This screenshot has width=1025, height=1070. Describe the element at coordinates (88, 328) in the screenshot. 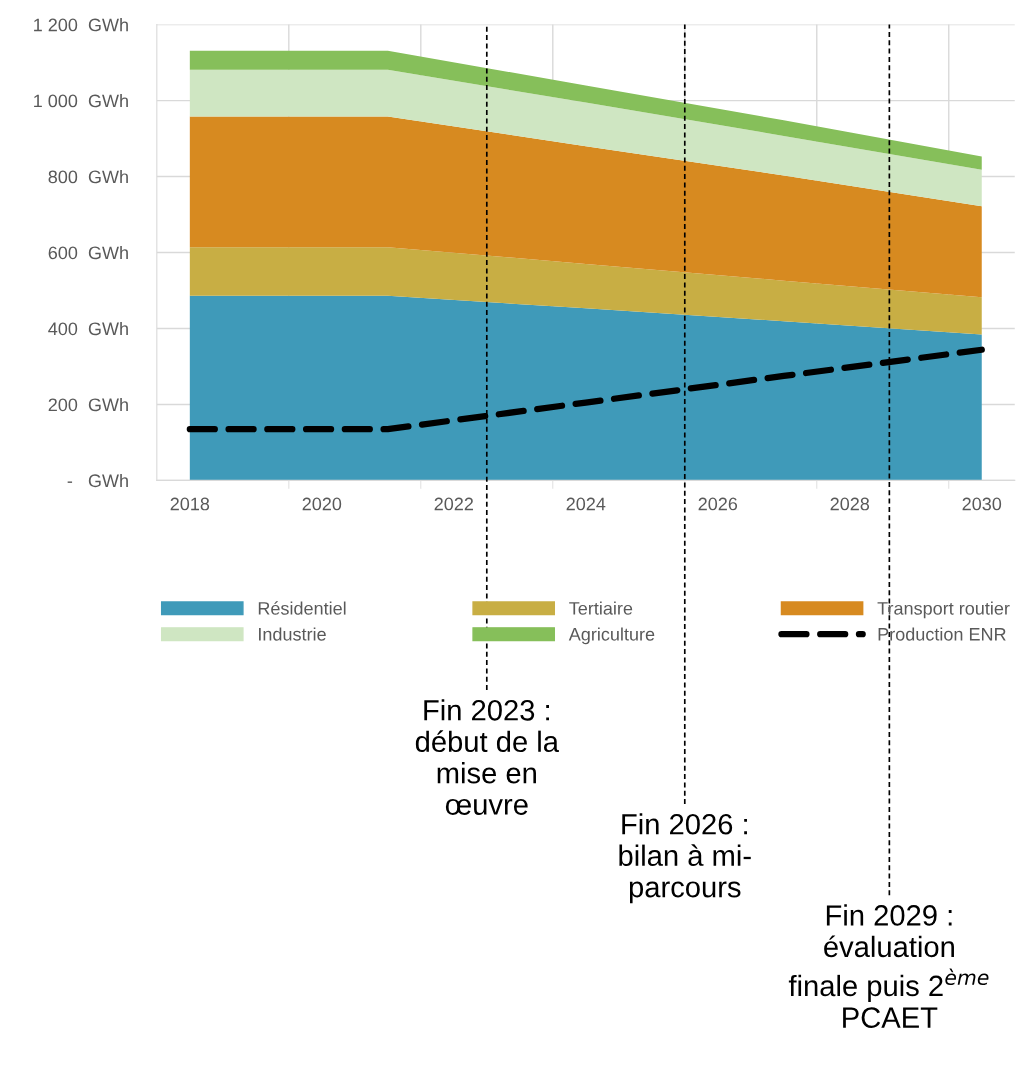

I see `y-tick-label: 400 GWh` at that location.